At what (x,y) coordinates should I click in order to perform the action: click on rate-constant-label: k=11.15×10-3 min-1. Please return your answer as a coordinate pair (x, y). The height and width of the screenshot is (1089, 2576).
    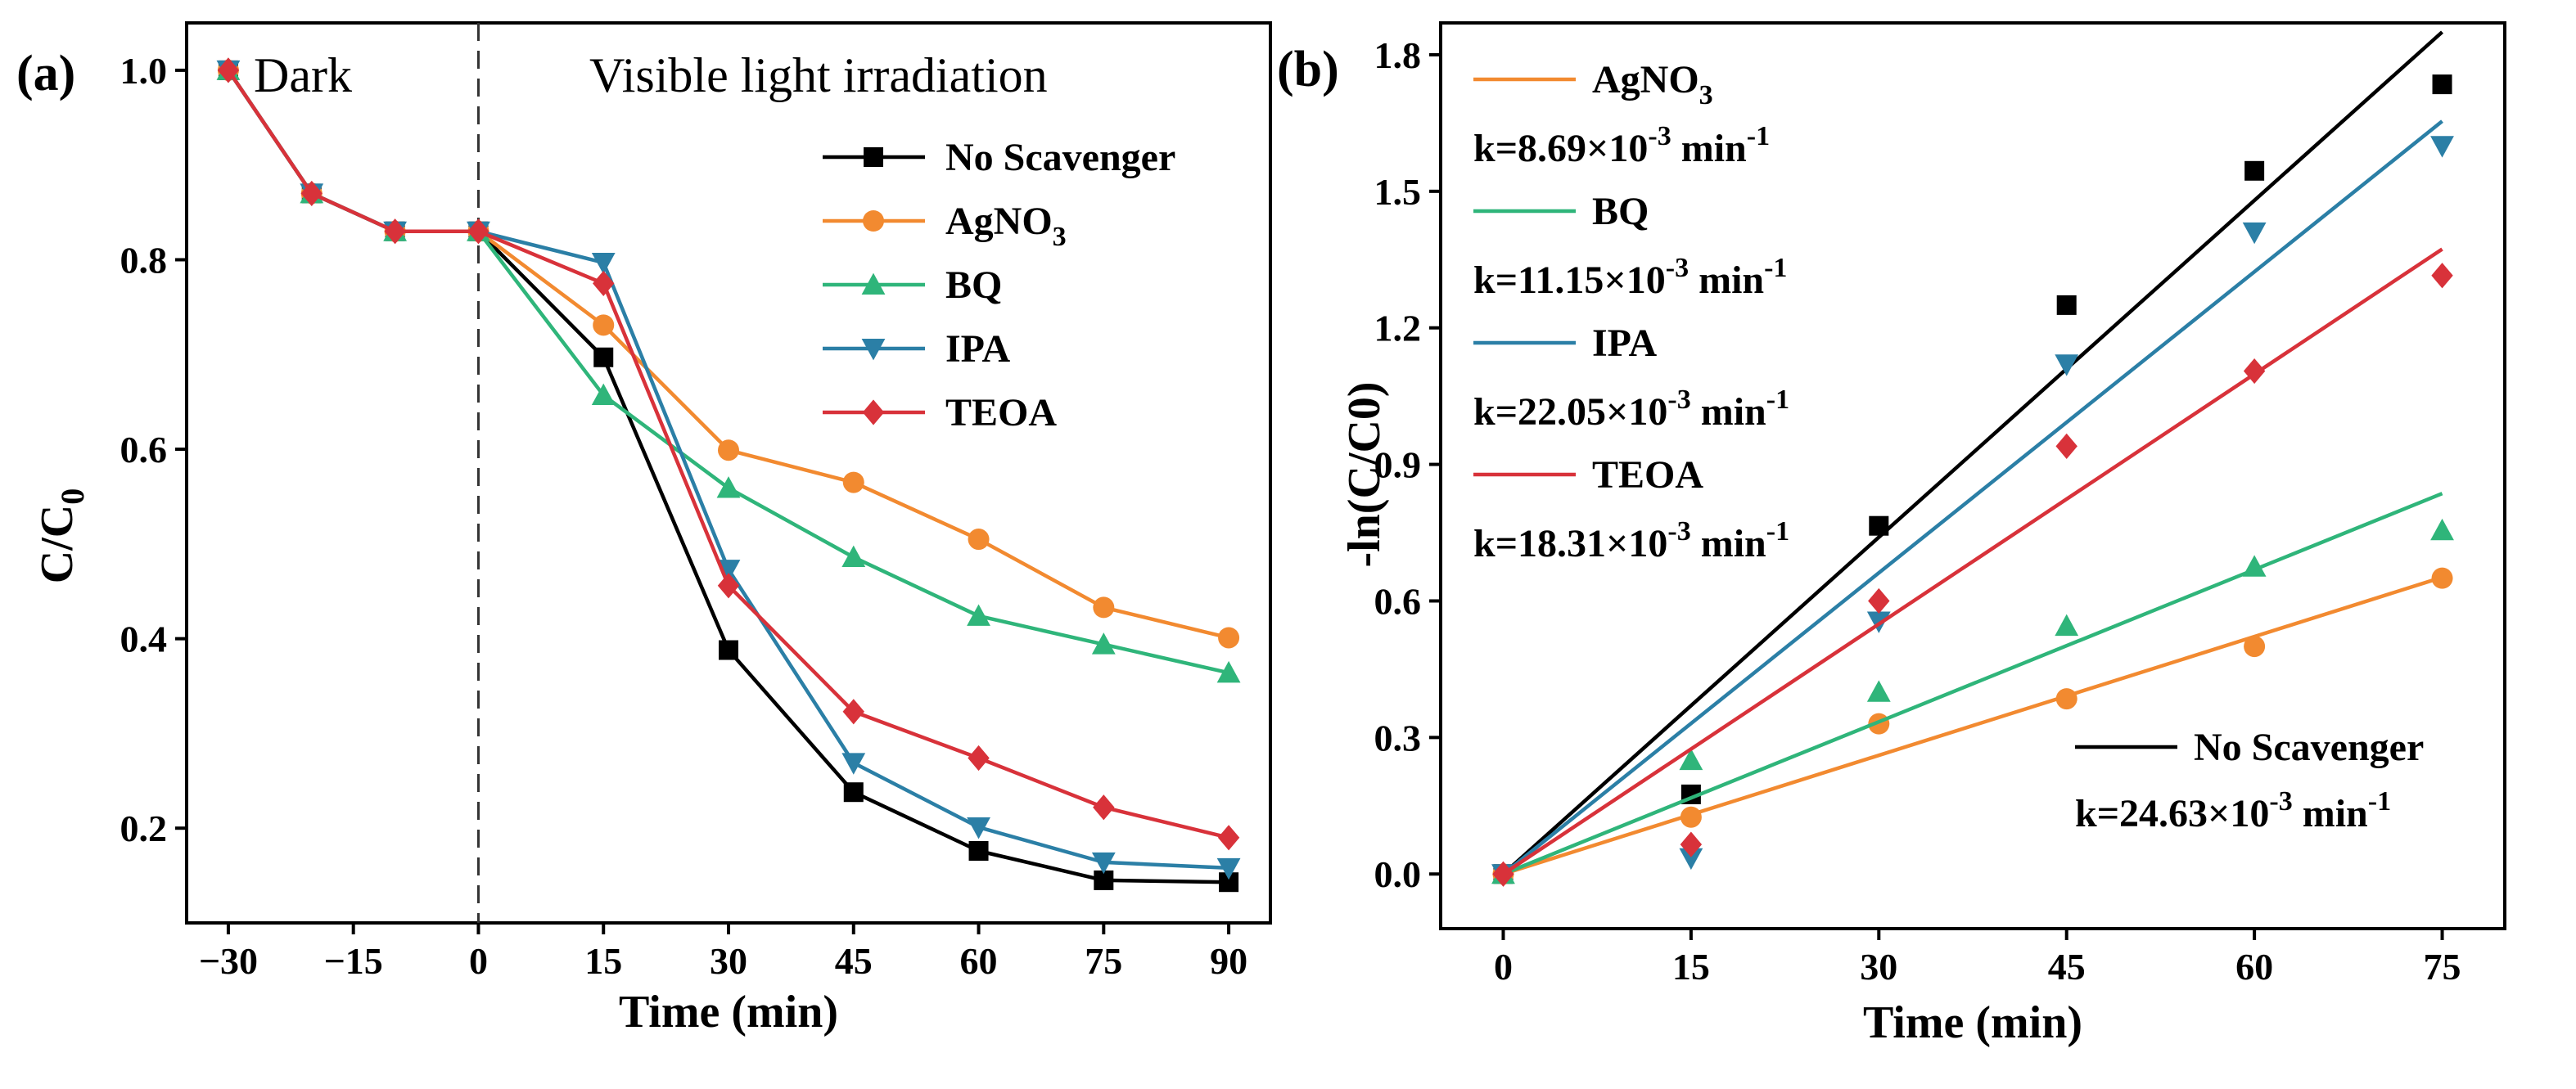
    Looking at the image, I should click on (1630, 278).